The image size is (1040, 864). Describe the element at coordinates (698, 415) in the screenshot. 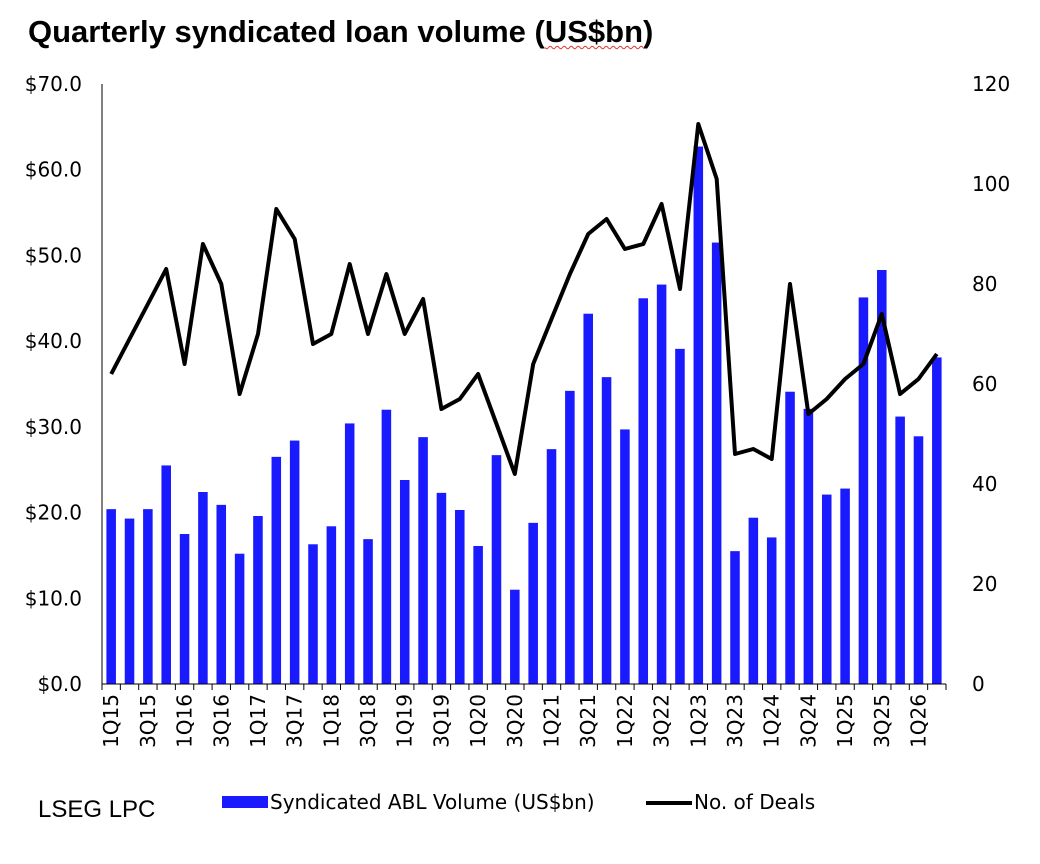

I see `bar-1Q23` at that location.